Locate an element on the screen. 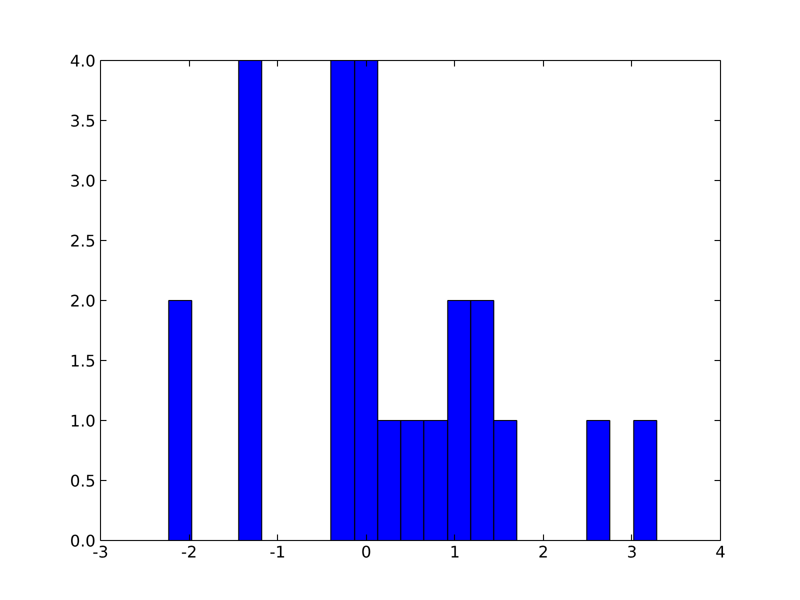 The height and width of the screenshot is (600, 800). x-tick-label: -1 is located at coordinates (278, 552).